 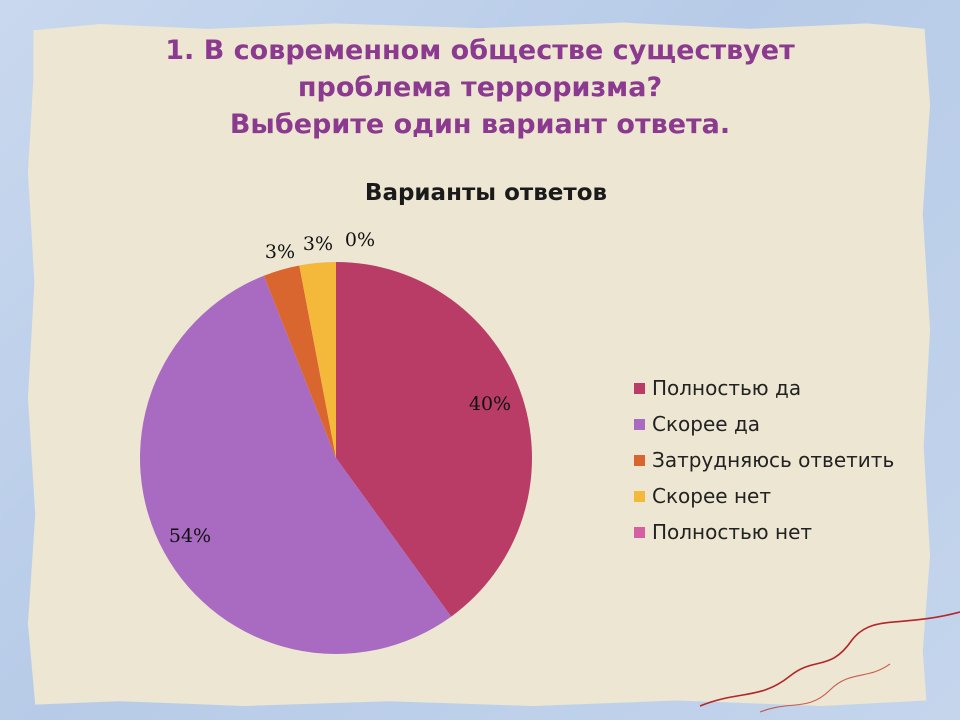 What do you see at coordinates (360, 240) in the screenshot?
I see `data-label-5: 0%` at bounding box center [360, 240].